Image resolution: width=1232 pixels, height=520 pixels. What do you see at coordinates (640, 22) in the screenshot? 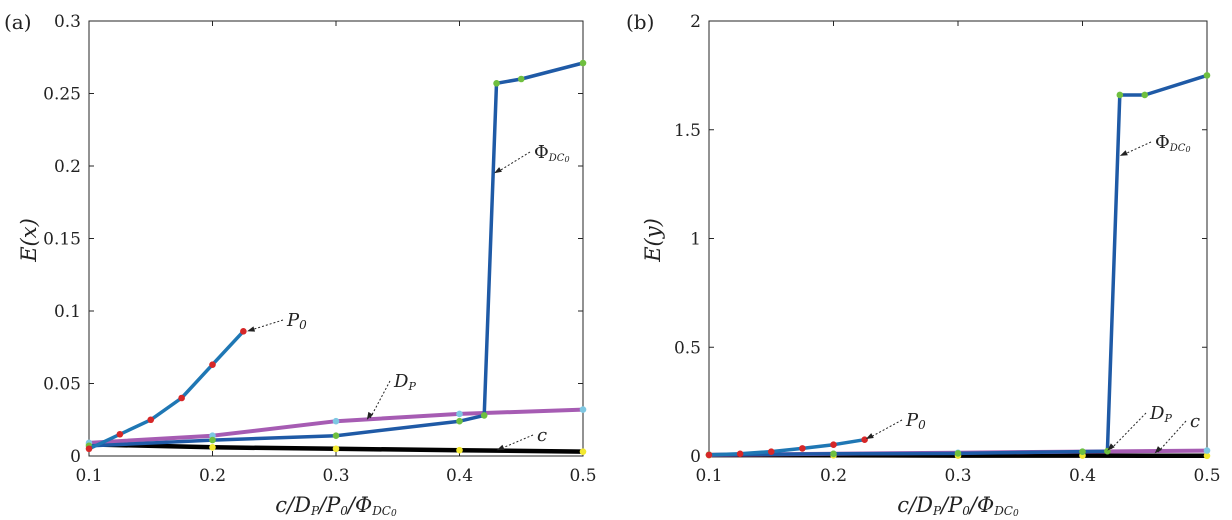
I see `panel-label: (b)` at bounding box center [640, 22].